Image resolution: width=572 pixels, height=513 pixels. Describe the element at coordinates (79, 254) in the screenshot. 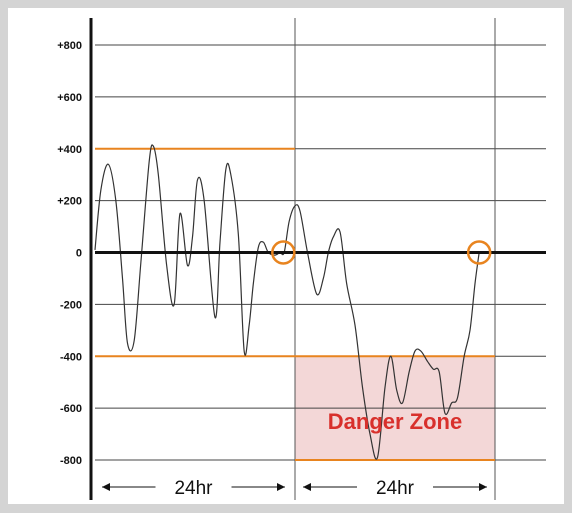

I see `y-tick-label: 0` at that location.